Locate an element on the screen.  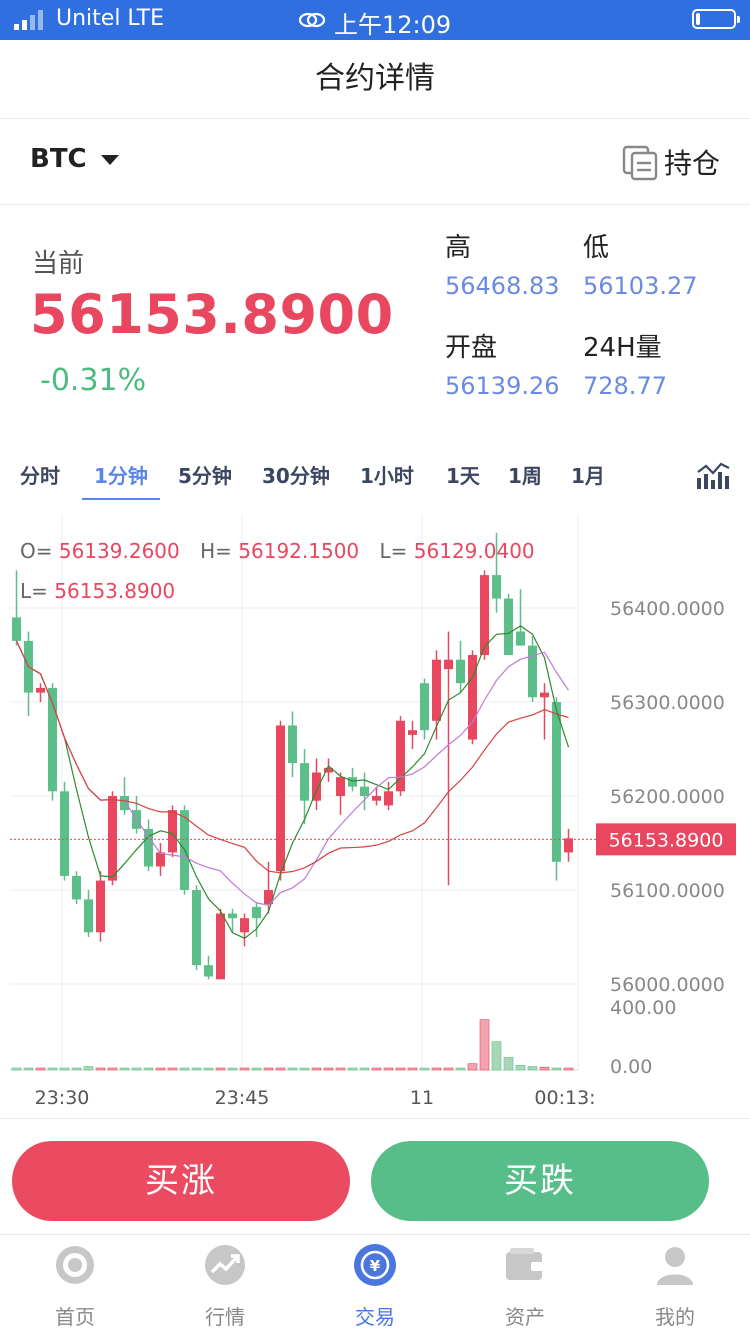
tabbar-trade: ¥ 交易 is located at coordinates (375, 1285).